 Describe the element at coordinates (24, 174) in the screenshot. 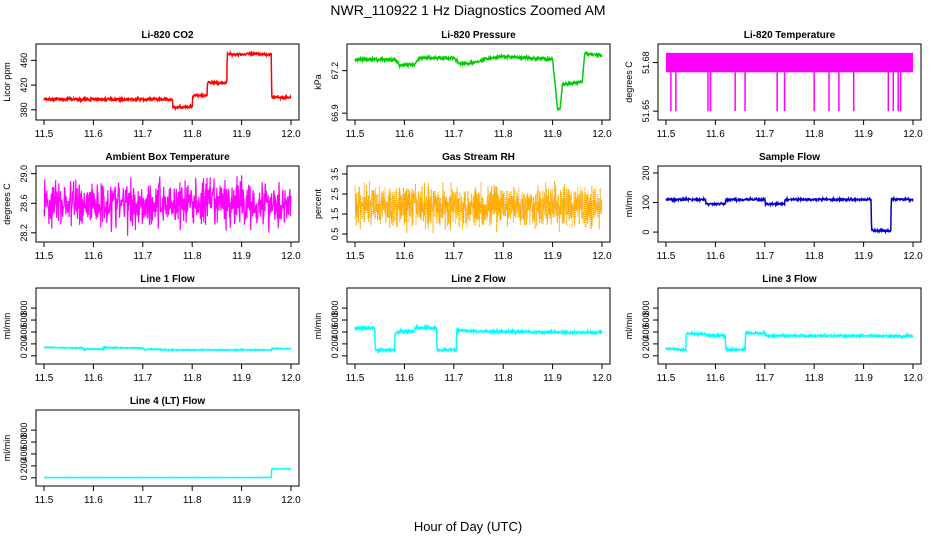

I see `y-tick-label: 29.0` at that location.